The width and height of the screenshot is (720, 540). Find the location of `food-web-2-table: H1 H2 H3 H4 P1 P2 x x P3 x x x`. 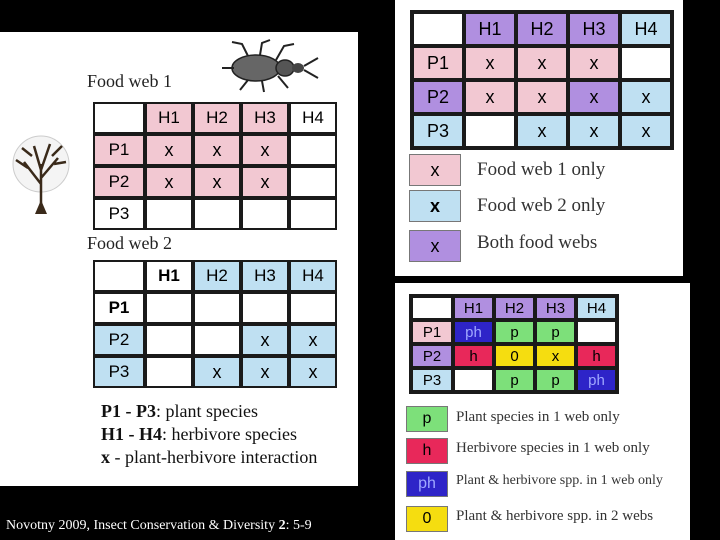

food-web-2-table: H1 H2 H3 H4 P1 P2 x x P3 x x x is located at coordinates (215, 324).